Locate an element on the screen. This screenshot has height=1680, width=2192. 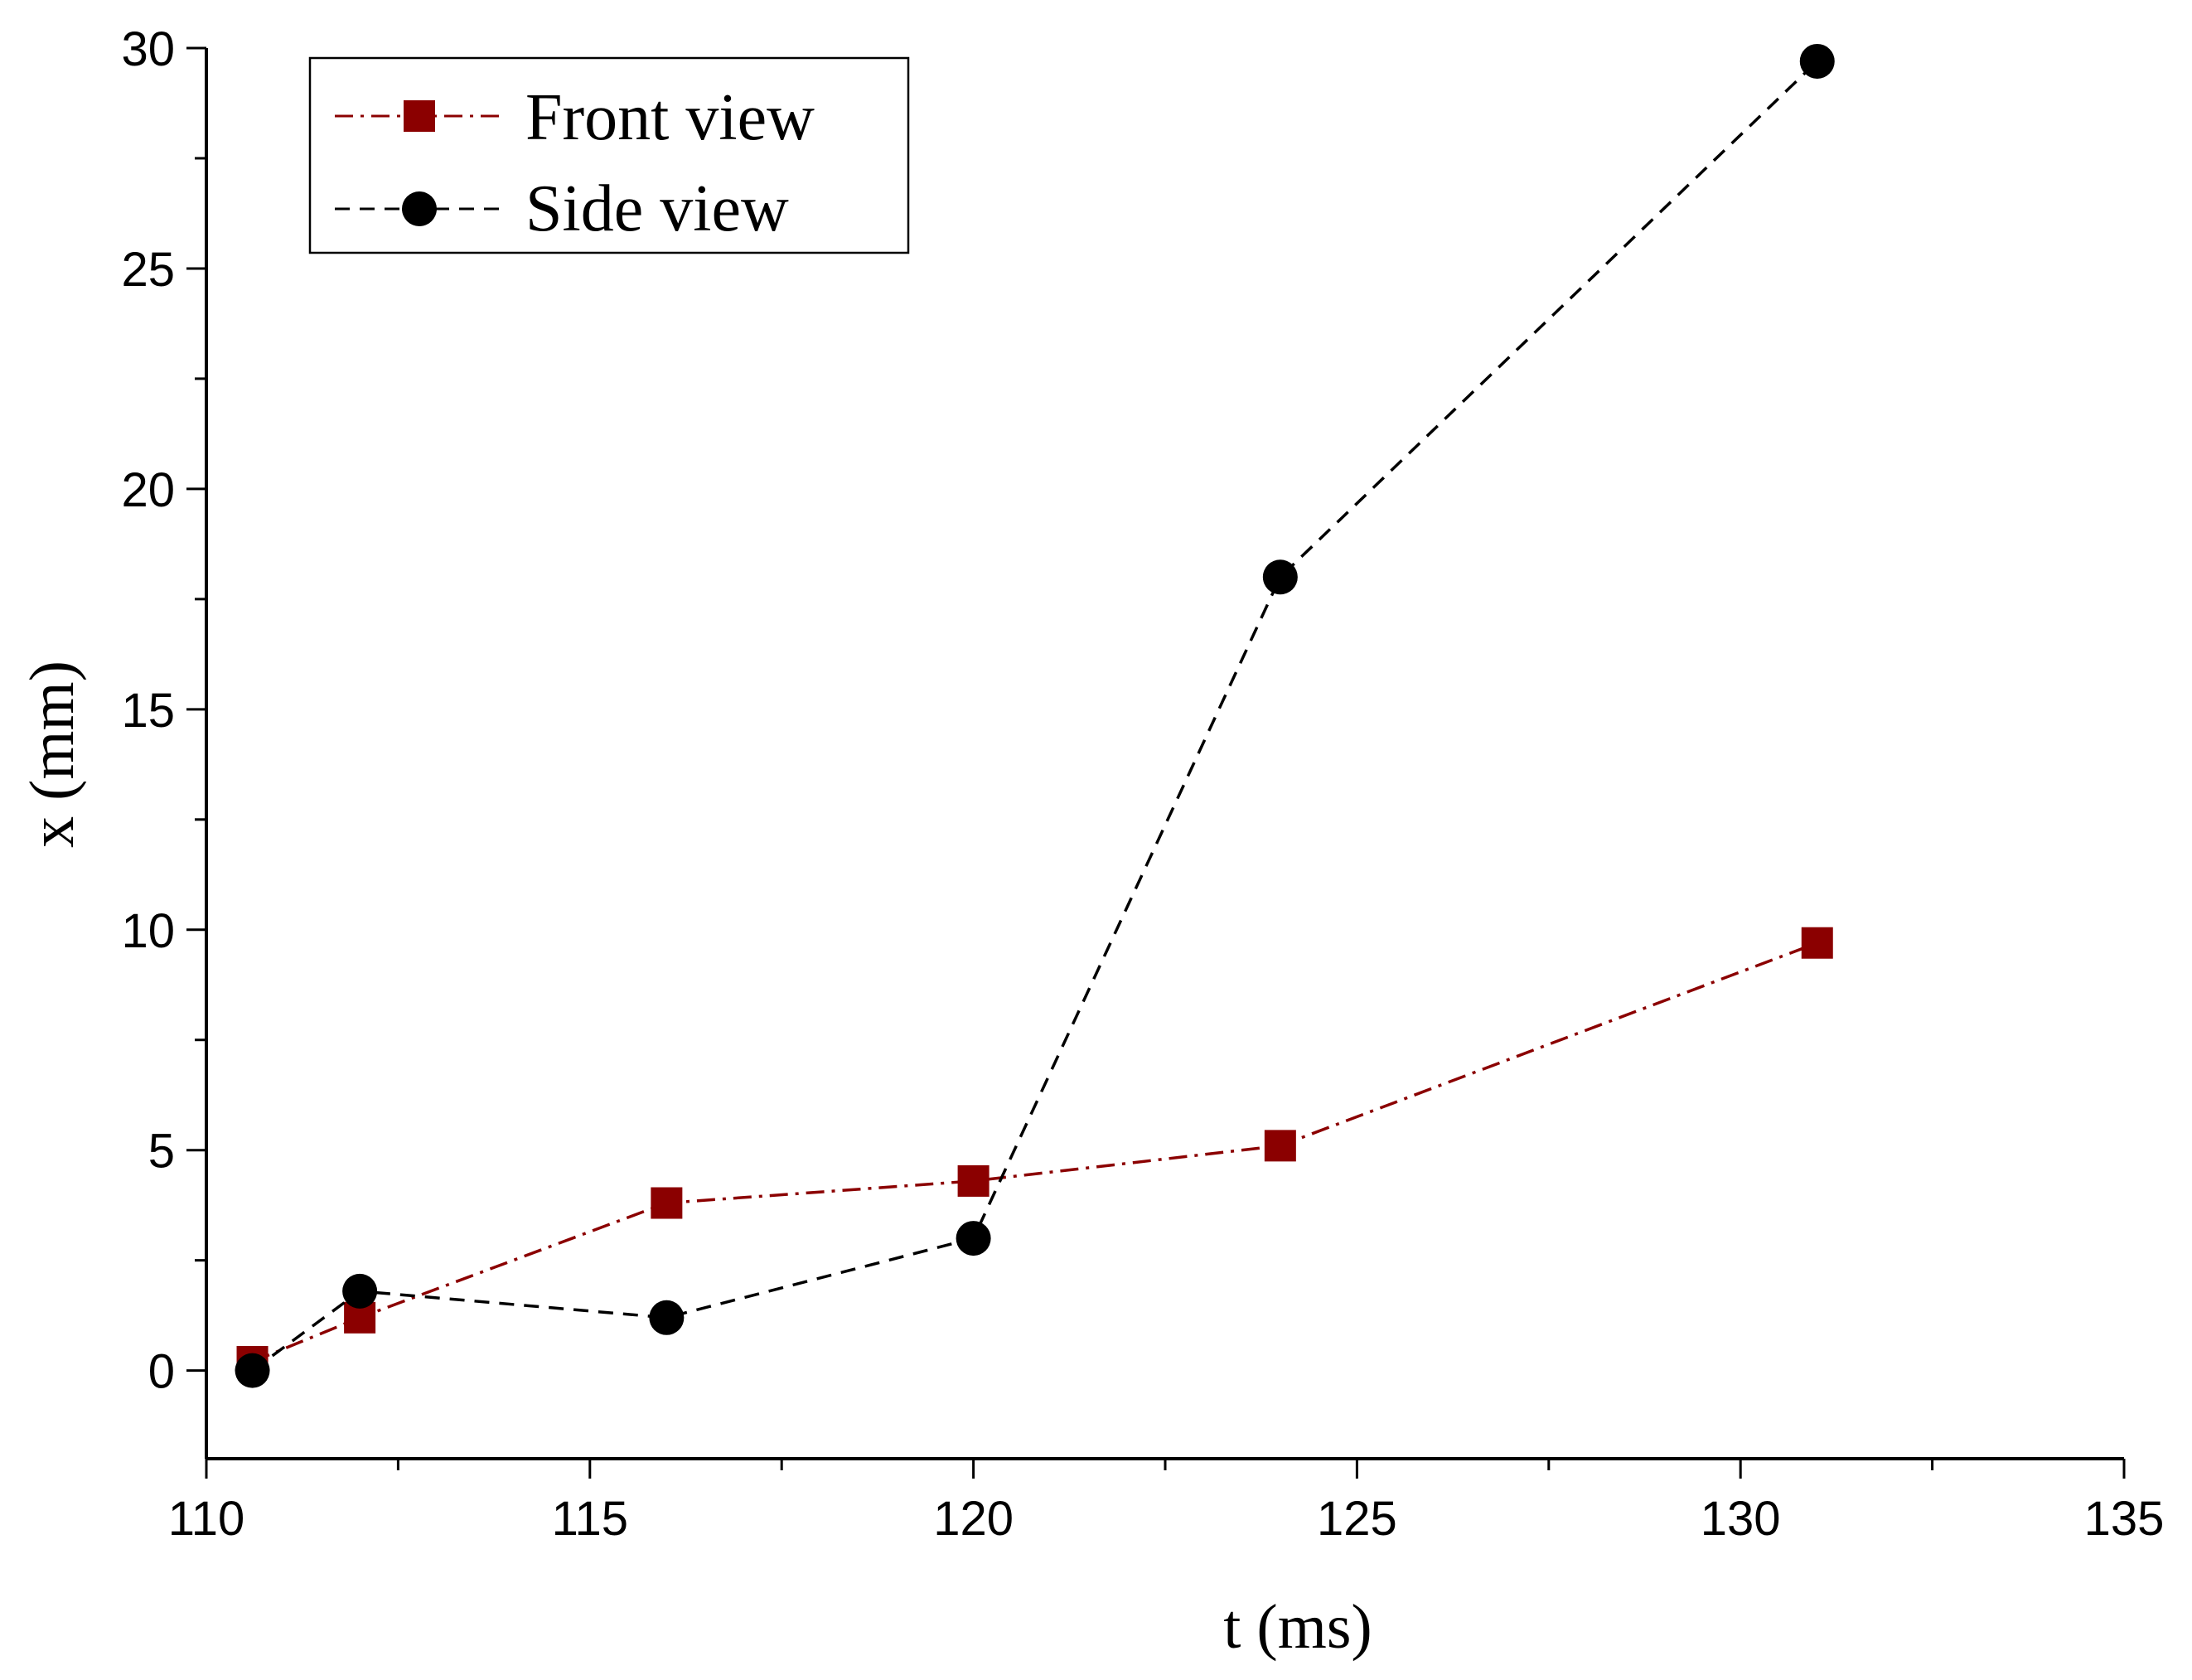
x-tick-label: 135 is located at coordinates (2124, 1519).